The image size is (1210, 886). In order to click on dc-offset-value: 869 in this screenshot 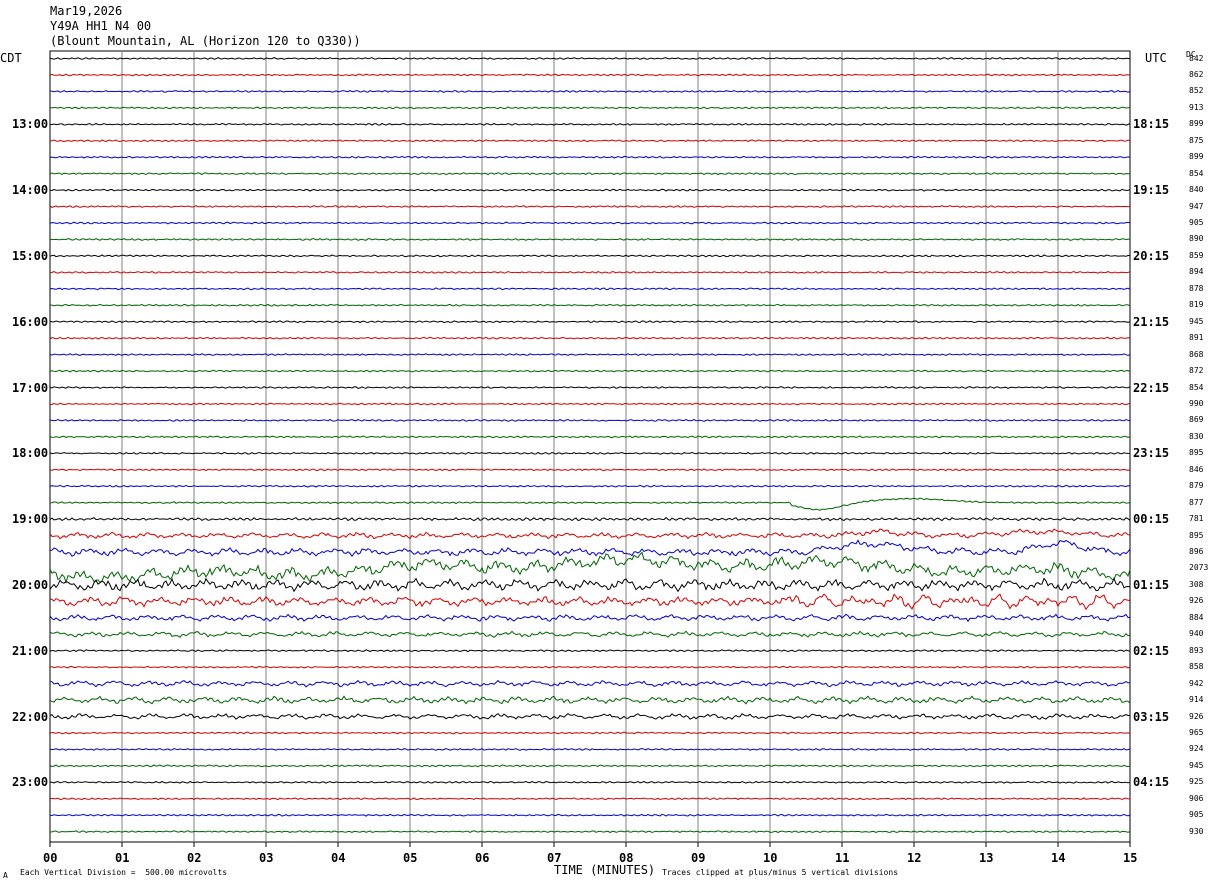, I will do `click(1196, 420)`.